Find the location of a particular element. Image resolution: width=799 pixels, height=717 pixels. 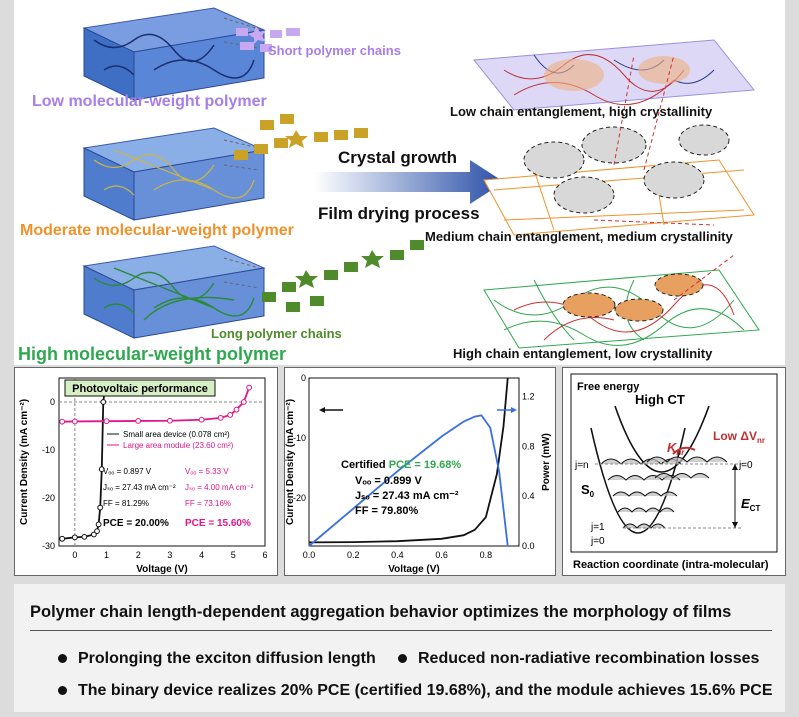

x-tick-label: 0.6 is located at coordinates (441, 555).